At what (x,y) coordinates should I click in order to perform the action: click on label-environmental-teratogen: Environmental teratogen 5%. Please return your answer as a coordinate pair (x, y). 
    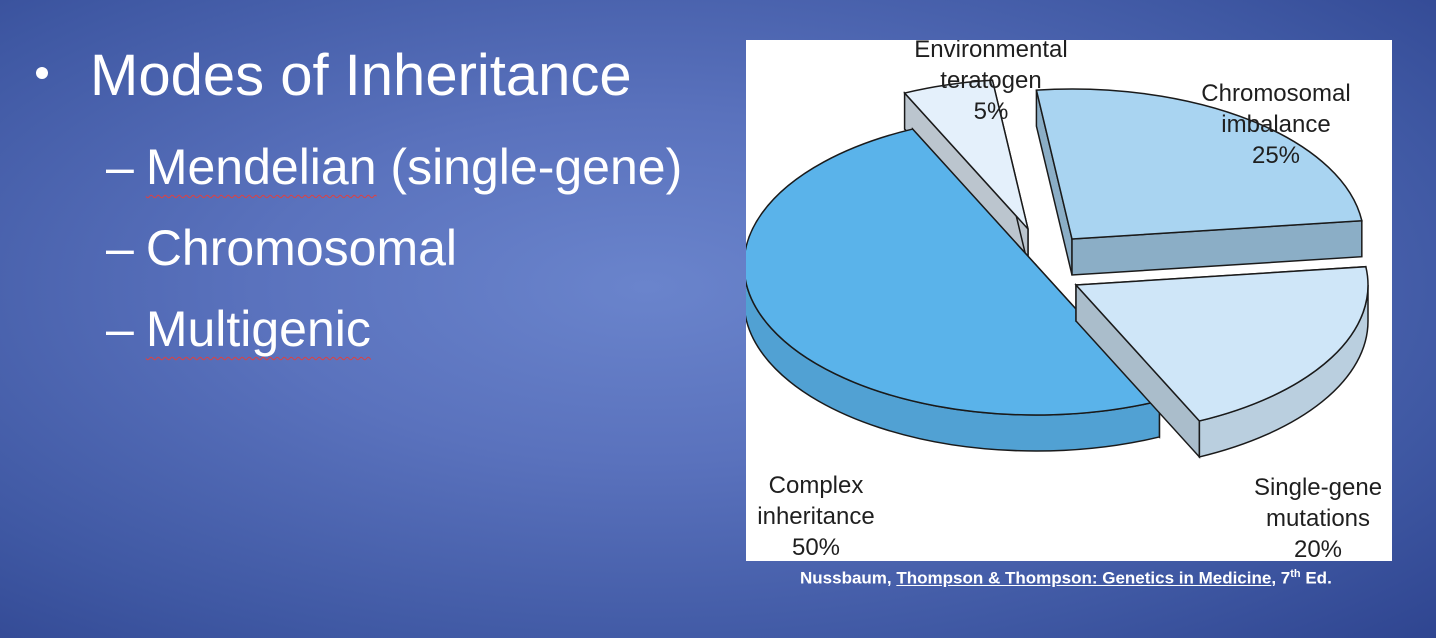
    Looking at the image, I should click on (991, 82).